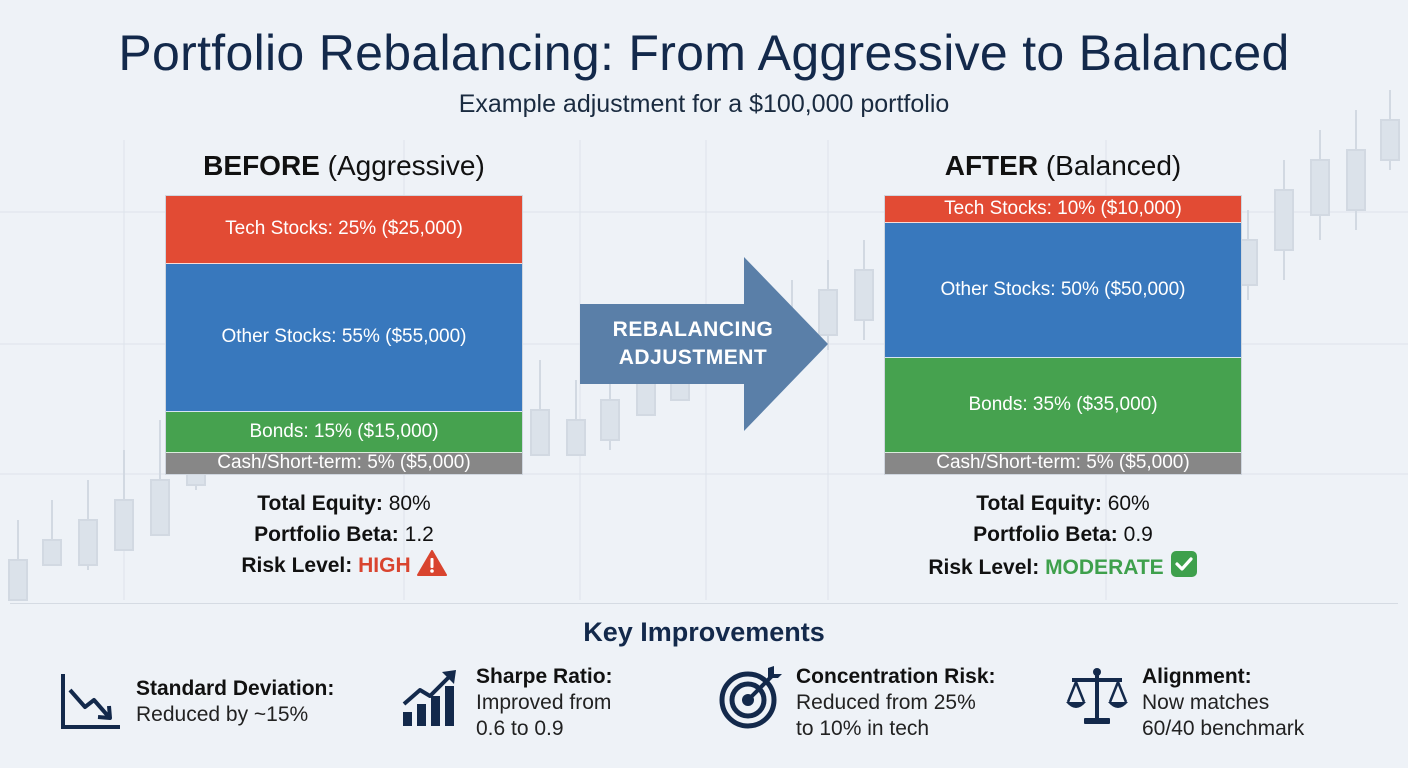 This screenshot has height=768, width=1408. What do you see at coordinates (863, 728) in the screenshot?
I see `improvement-line2-concentration: to 10% in tech` at bounding box center [863, 728].